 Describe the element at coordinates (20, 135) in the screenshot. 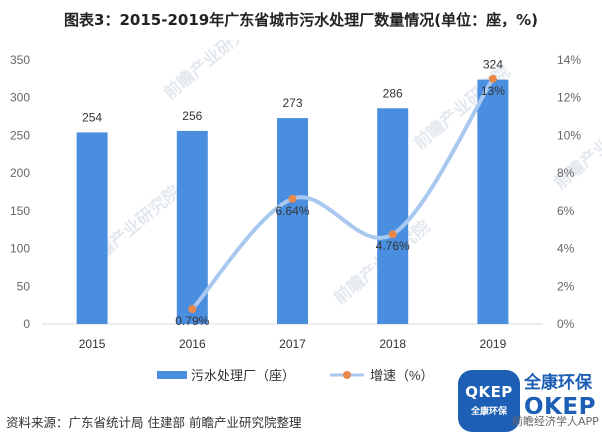

I see `left-tick-label: 250` at that location.